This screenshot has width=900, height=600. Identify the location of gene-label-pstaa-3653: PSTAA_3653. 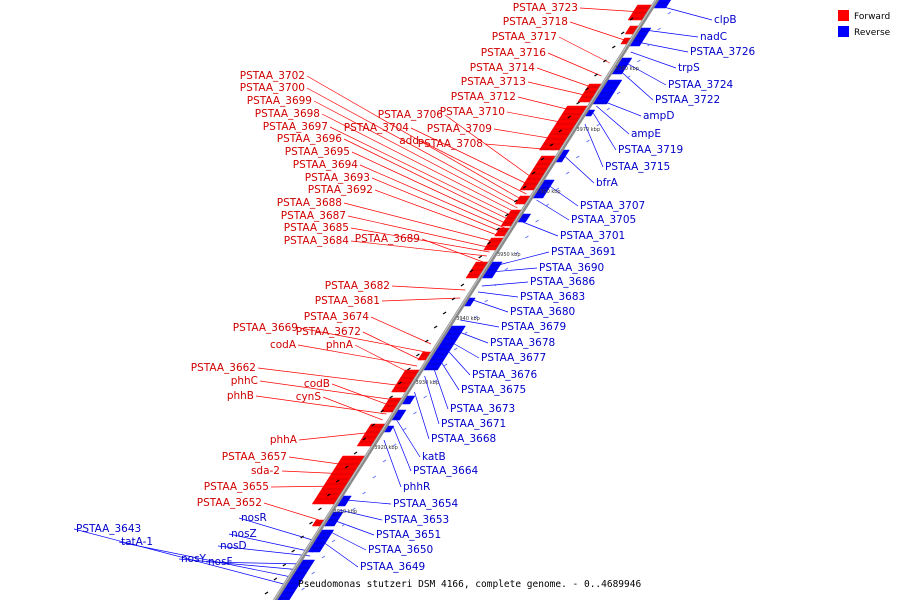
(416, 520).